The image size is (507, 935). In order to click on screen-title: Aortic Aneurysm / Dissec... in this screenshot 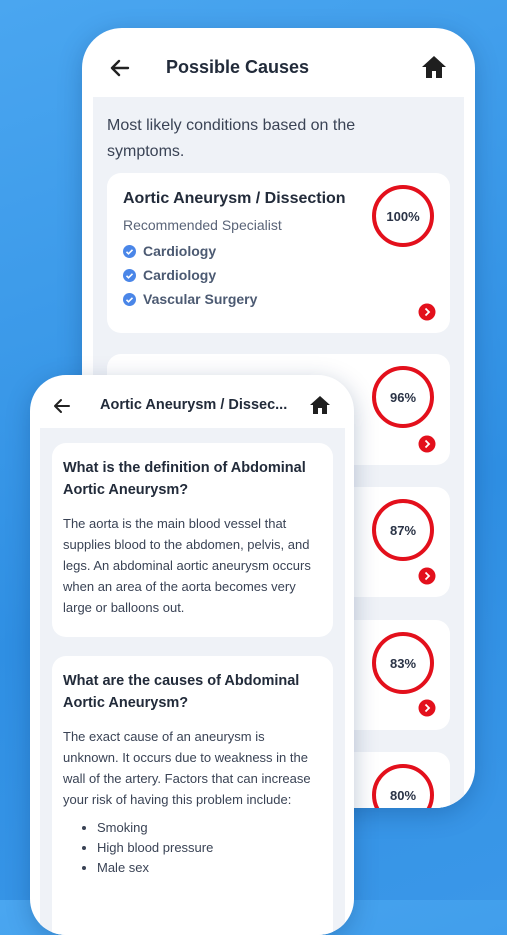, I will do `click(194, 405)`.